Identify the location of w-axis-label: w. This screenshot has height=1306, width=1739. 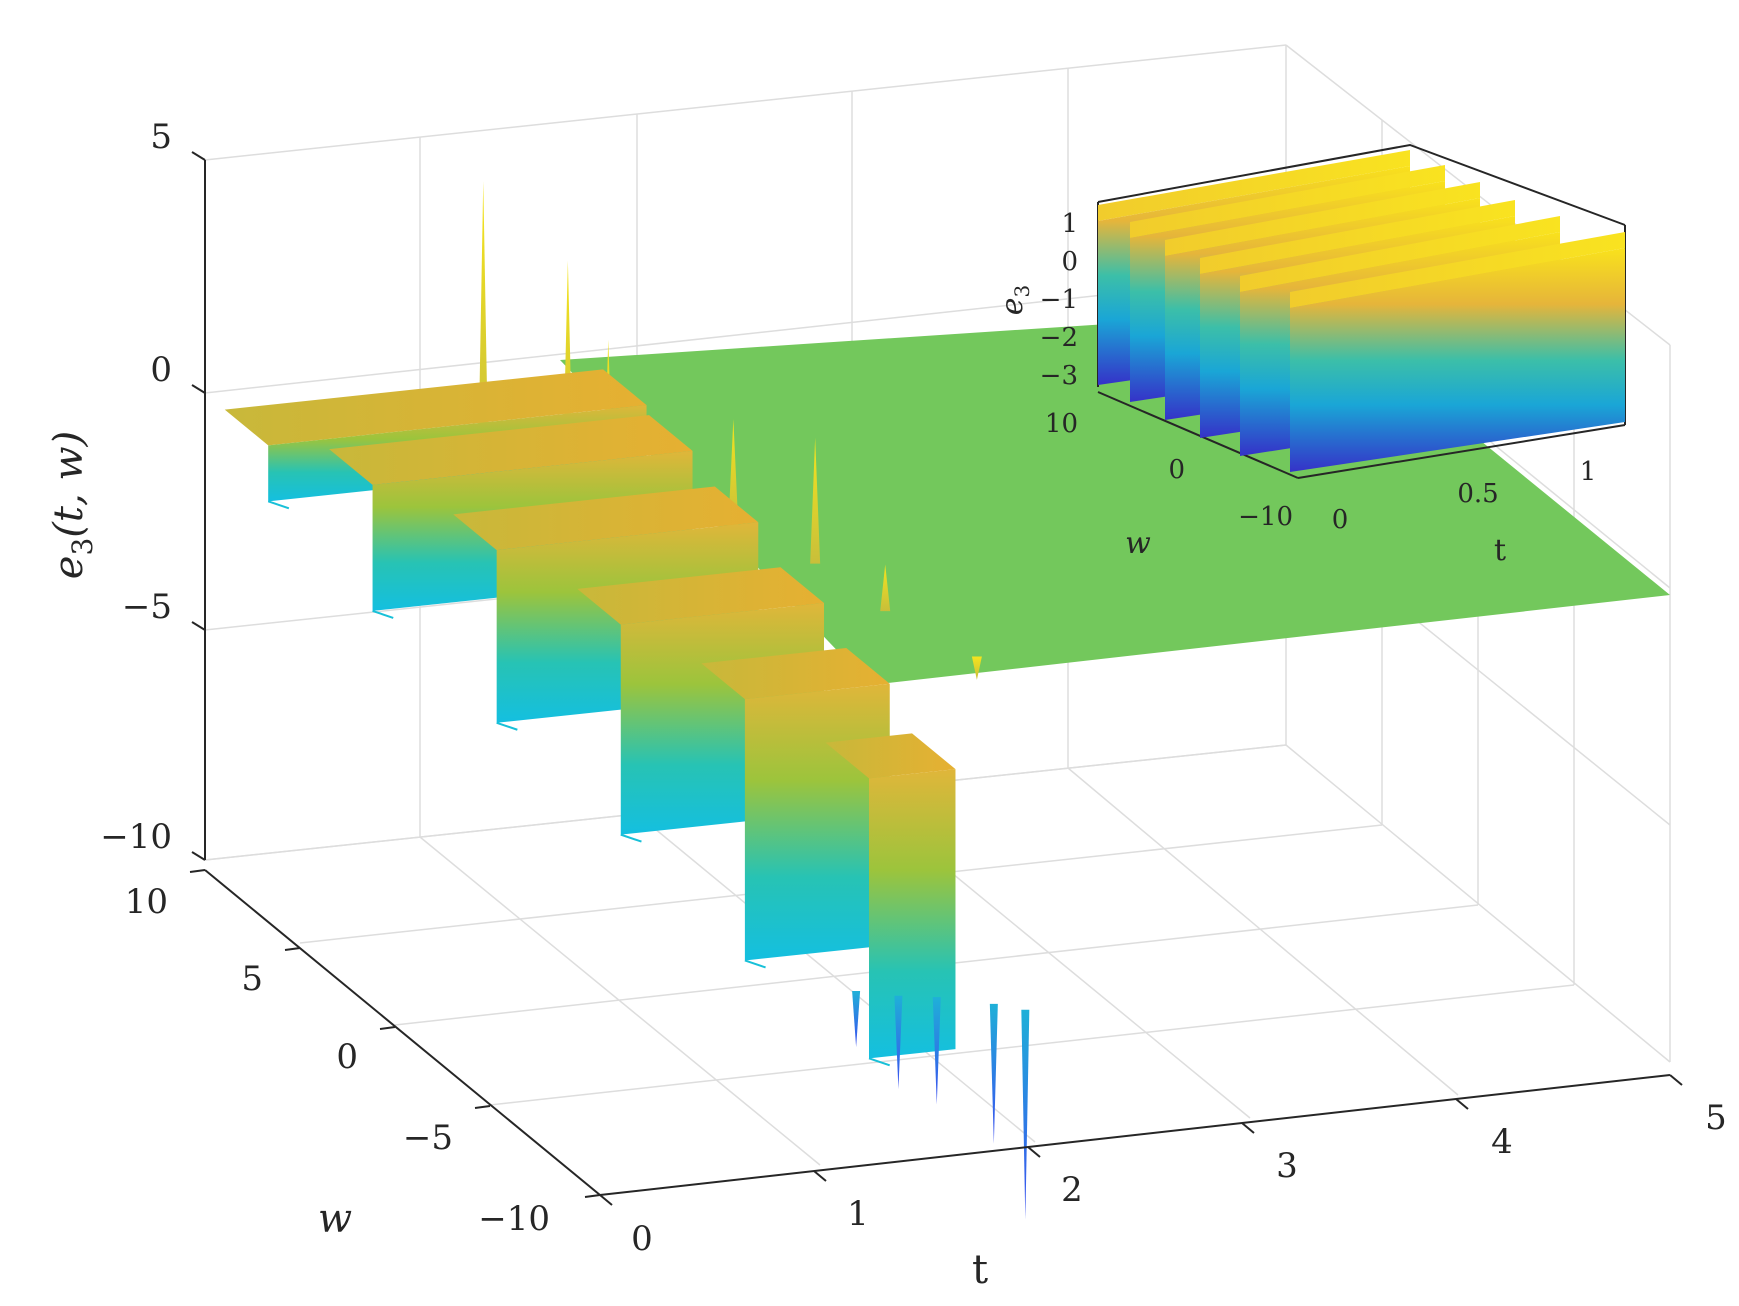
(335, 1219).